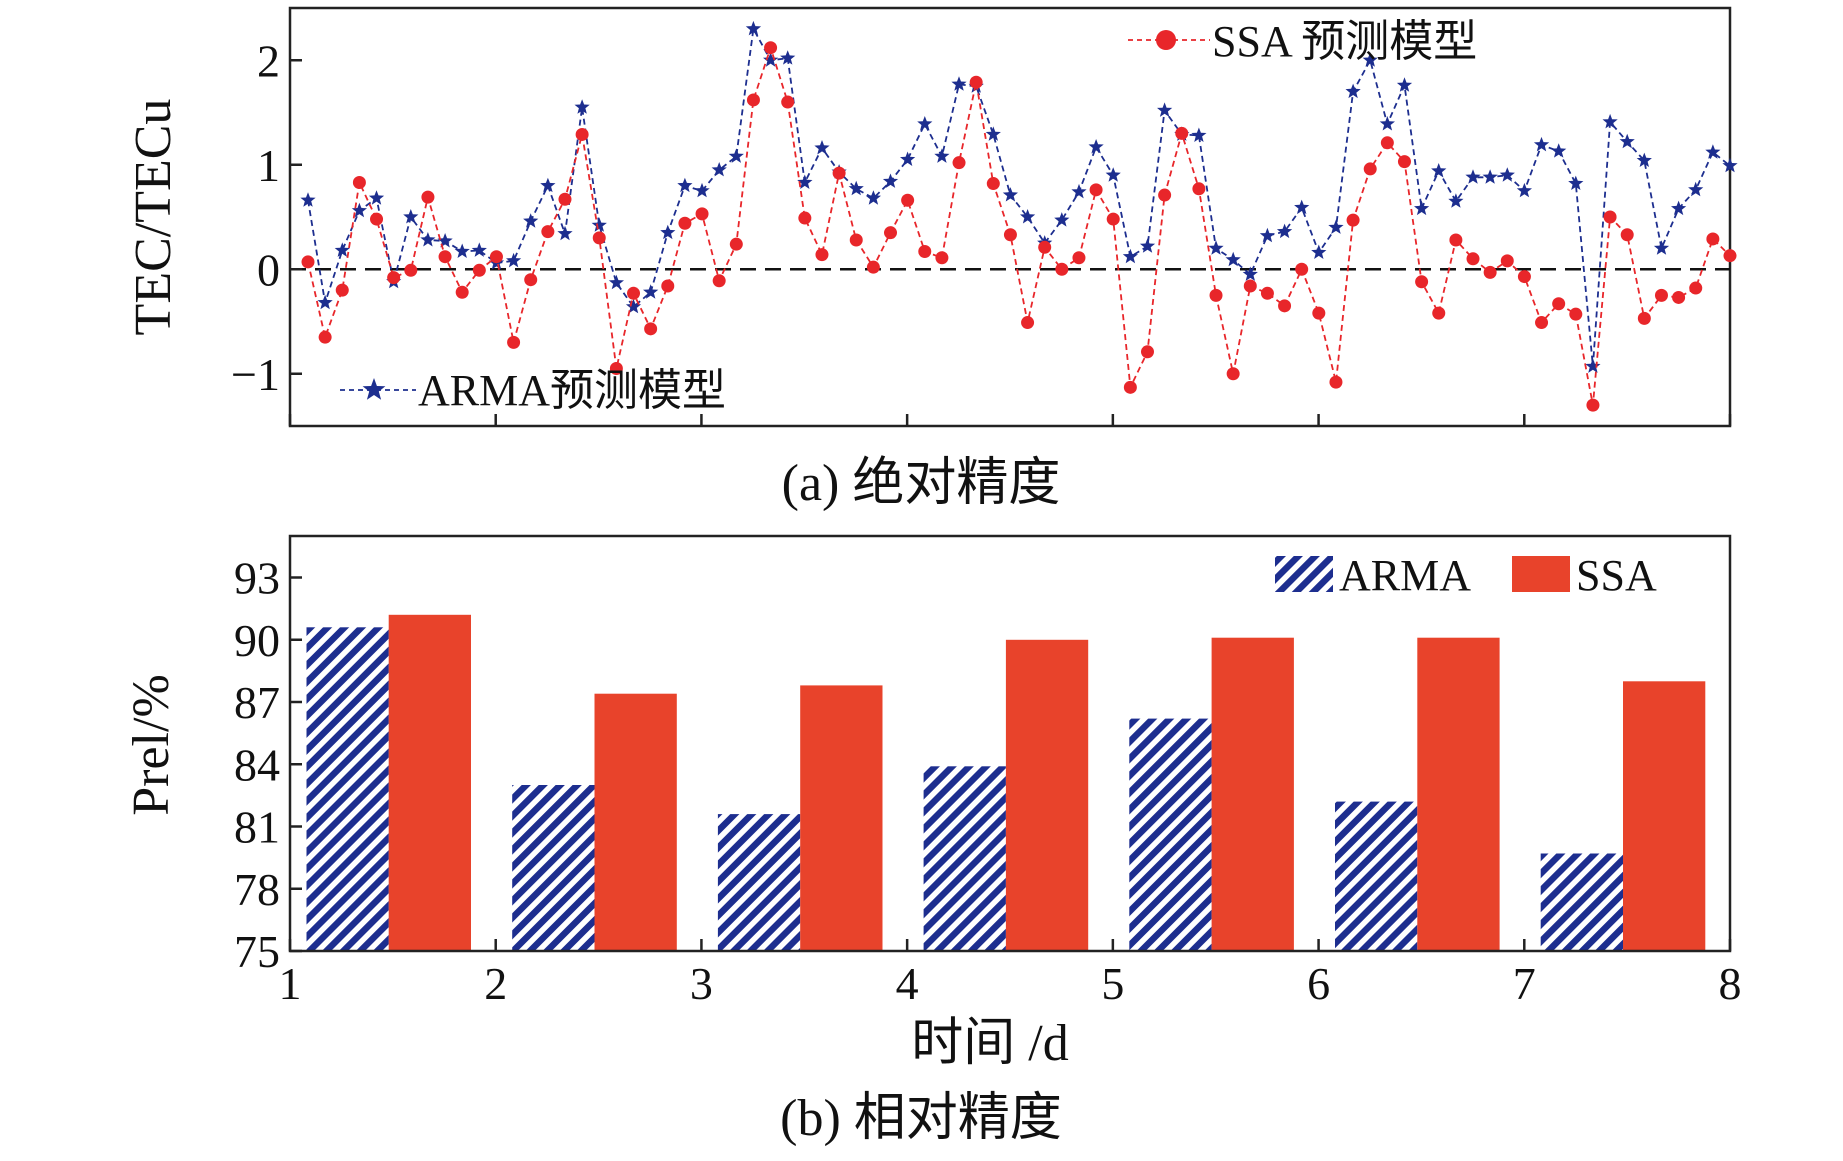 Image resolution: width=1843 pixels, height=1161 pixels. Describe the element at coordinates (1344, 41) in the screenshot. I see `legend-ssa-line-label: SSA 预测模型` at that location.